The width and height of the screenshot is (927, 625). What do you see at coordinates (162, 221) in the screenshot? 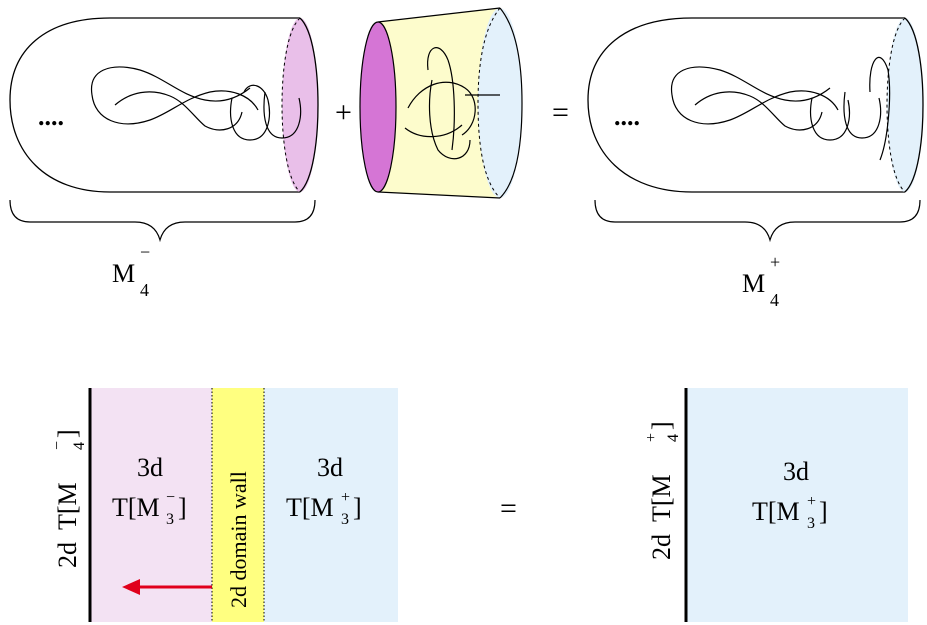
I see `brace-left` at bounding box center [162, 221].